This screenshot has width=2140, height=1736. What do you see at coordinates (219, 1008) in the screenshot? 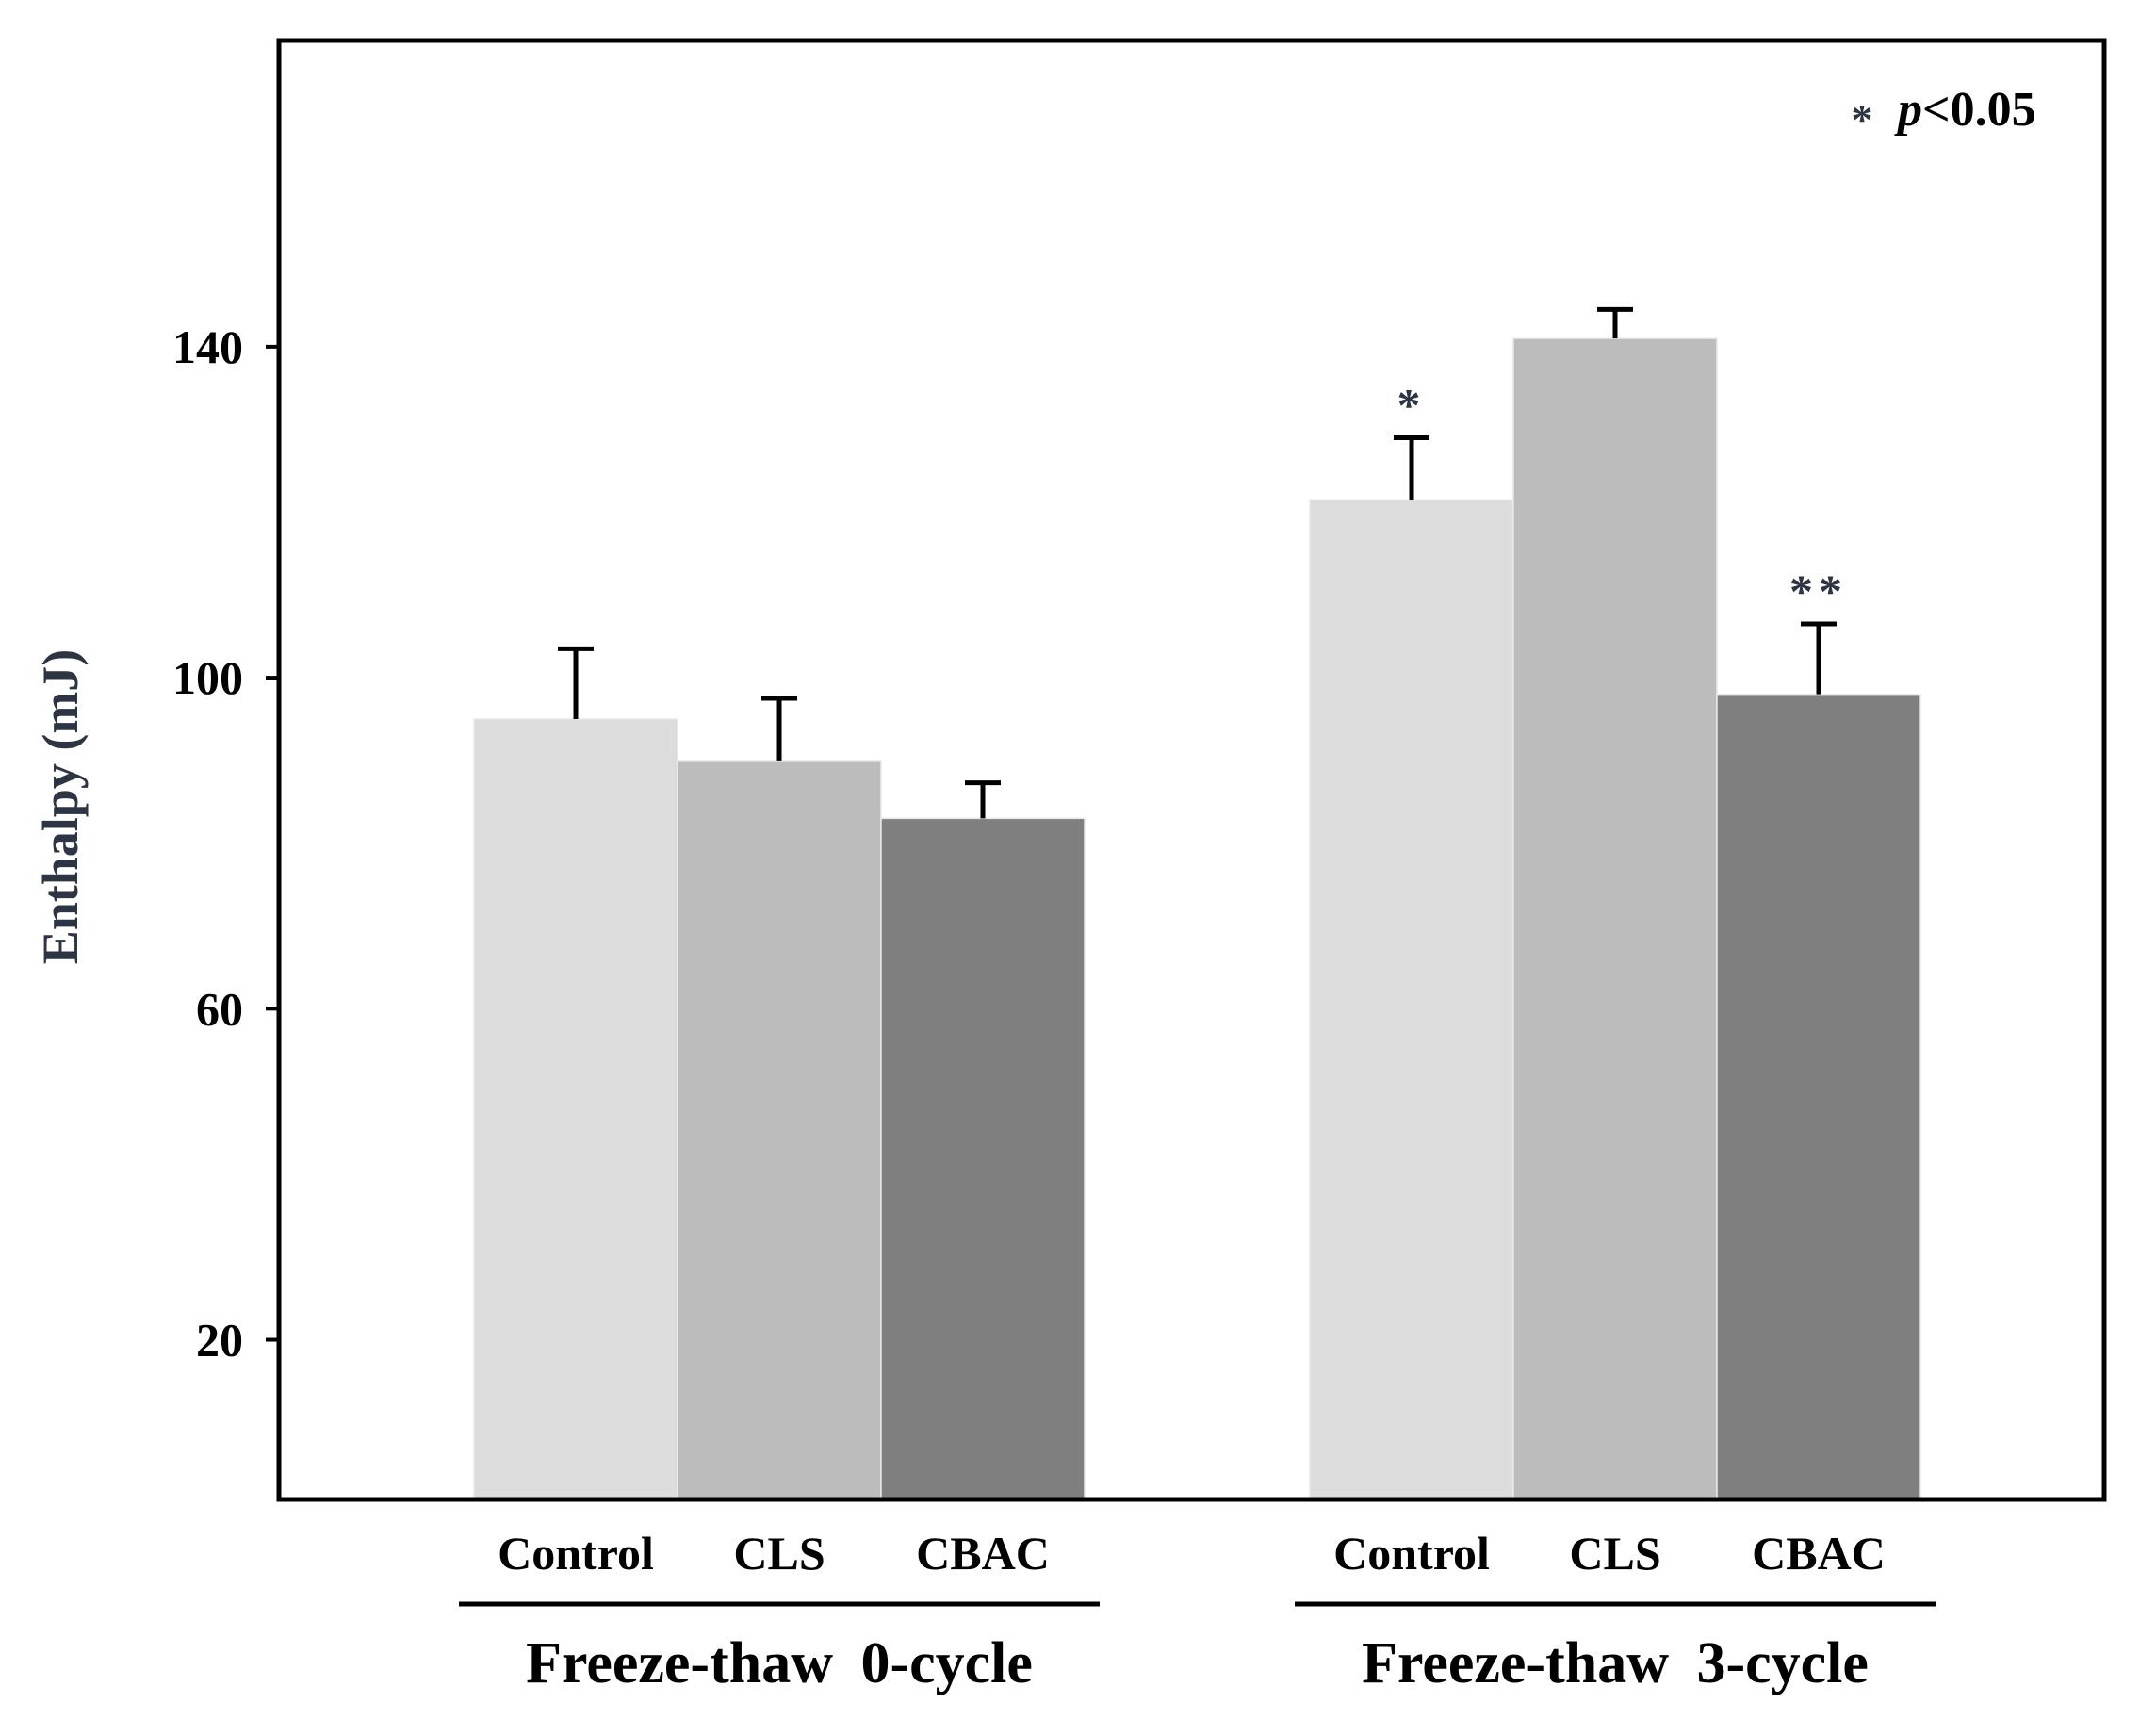
I see `y-tick-label: 60` at bounding box center [219, 1008].